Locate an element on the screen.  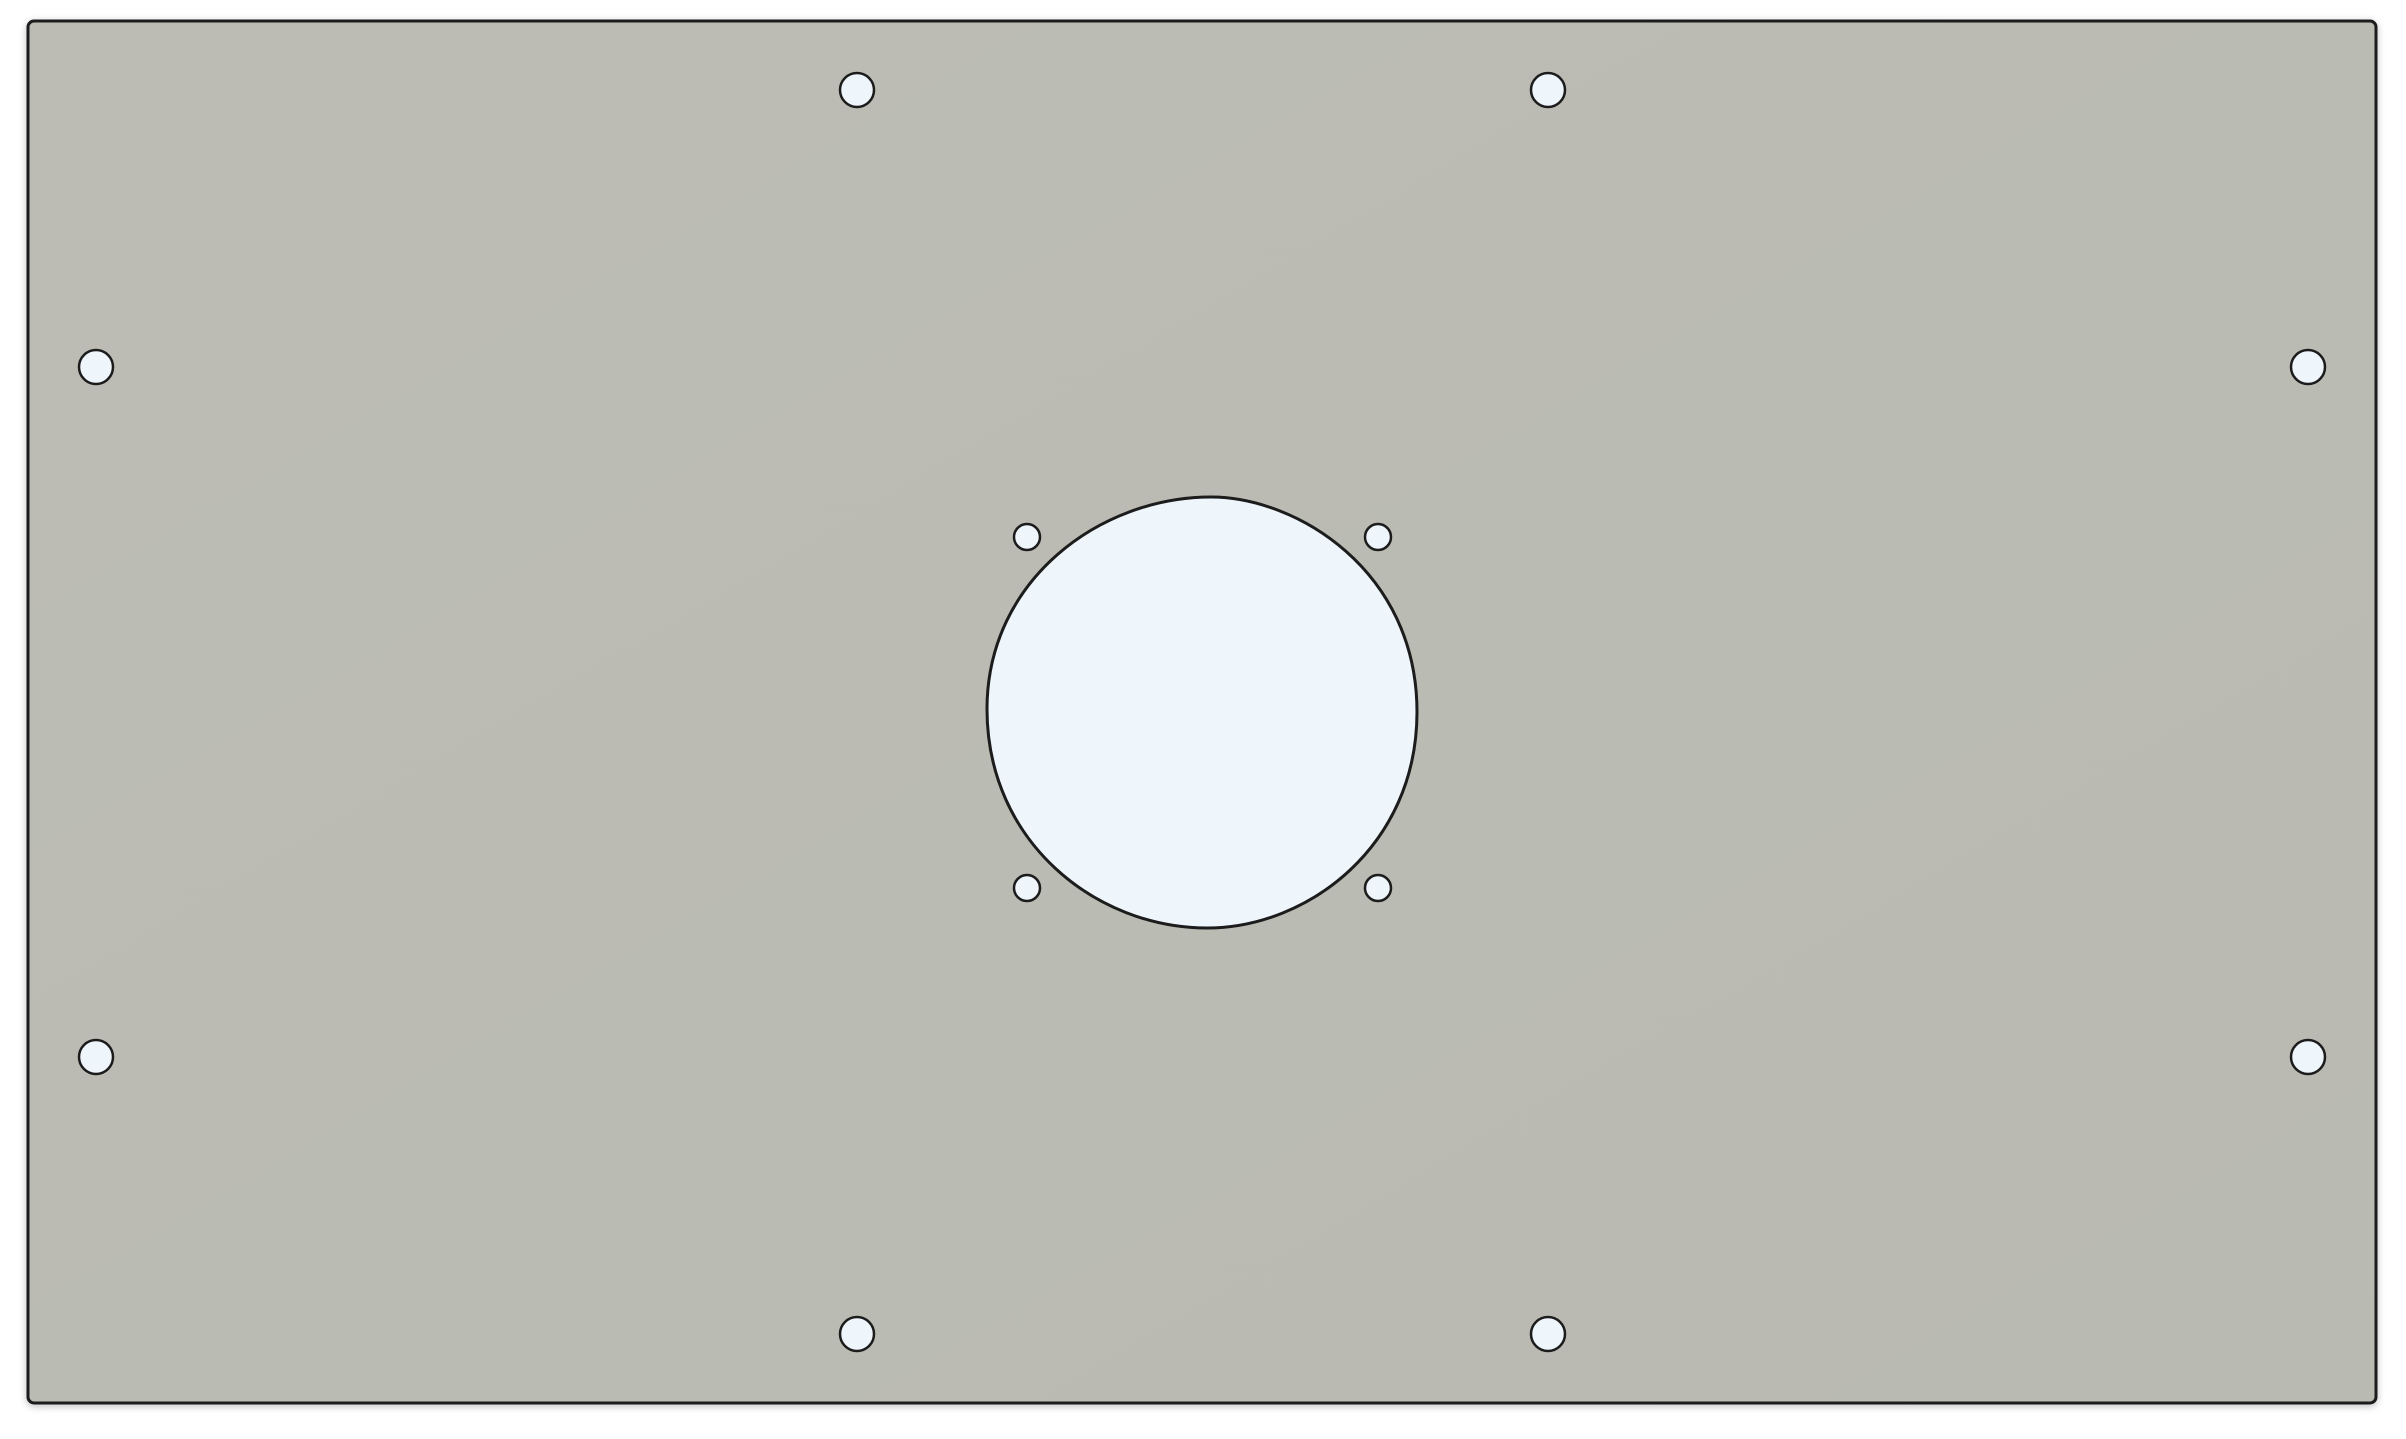
center-fan-cutout is located at coordinates (1202, 712).